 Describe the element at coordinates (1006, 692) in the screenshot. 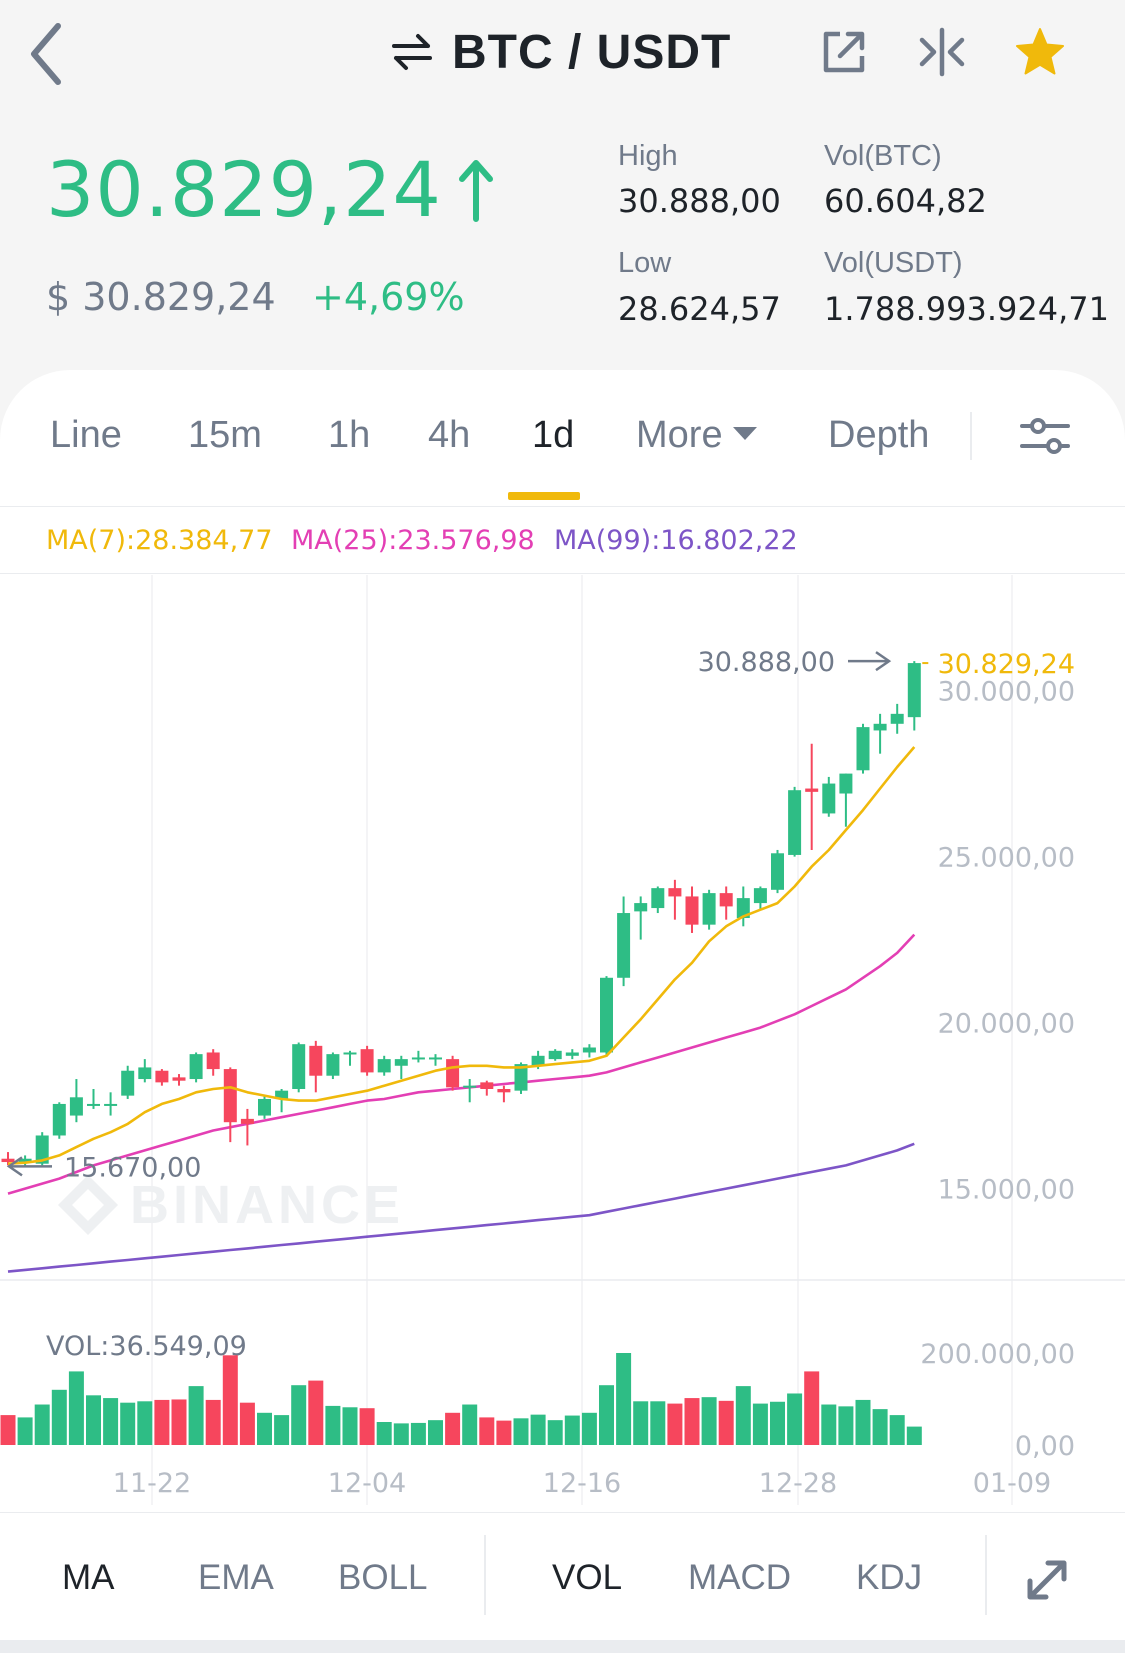

I see `y-tick-label: 30.000,00` at that location.